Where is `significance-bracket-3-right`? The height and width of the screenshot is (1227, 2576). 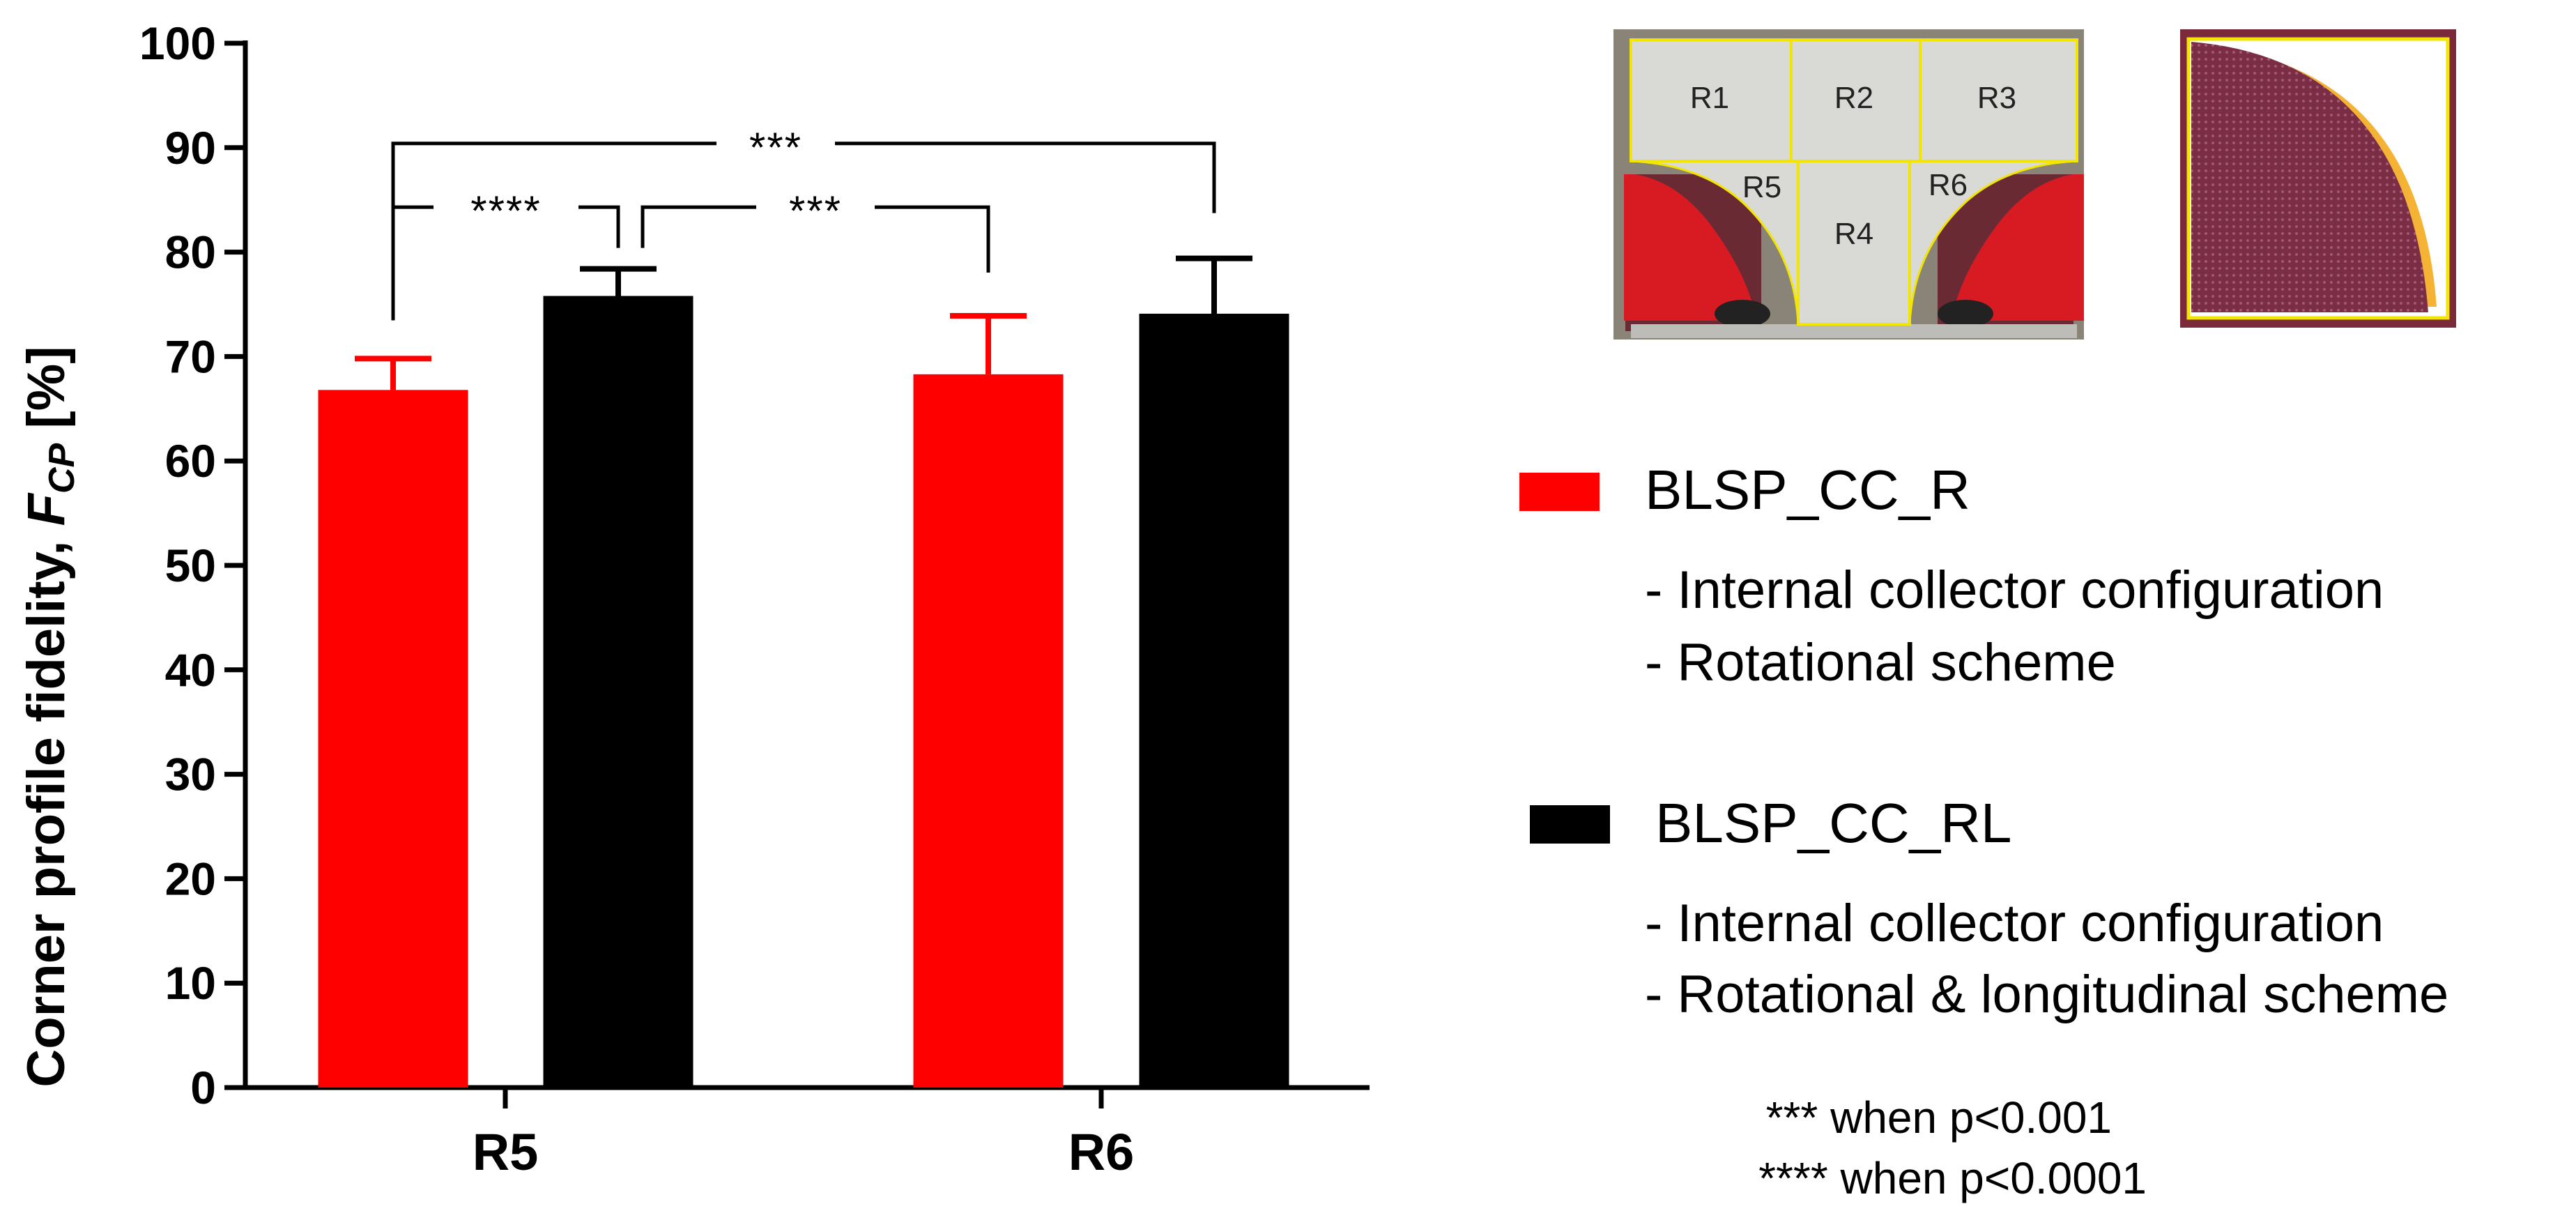
significance-bracket-3-right is located at coordinates (932, 239).